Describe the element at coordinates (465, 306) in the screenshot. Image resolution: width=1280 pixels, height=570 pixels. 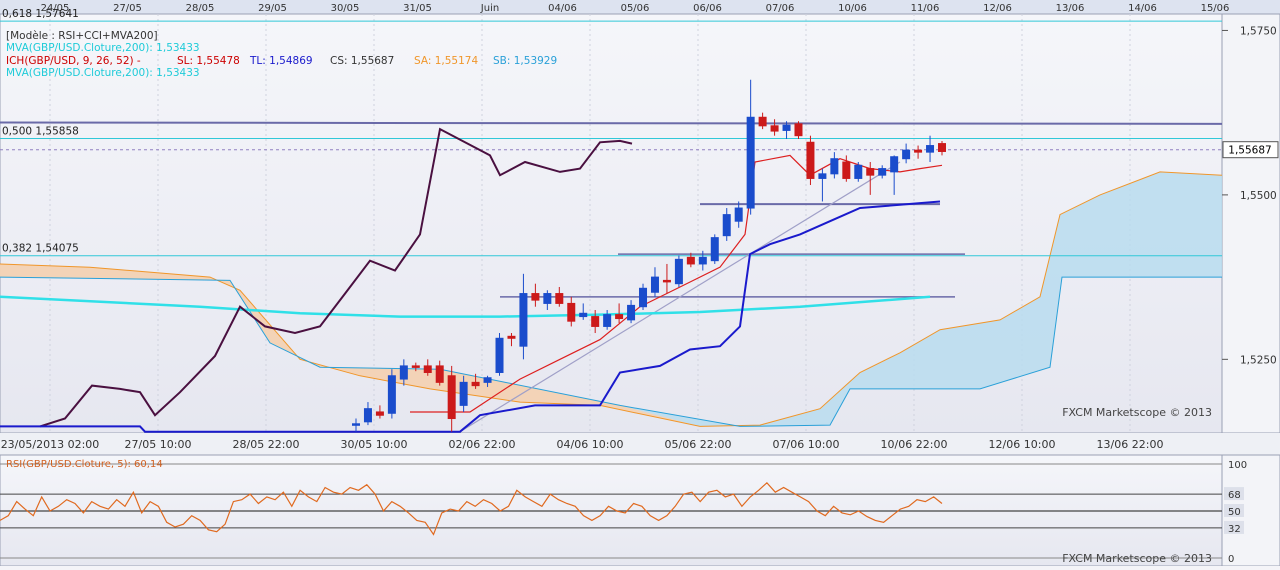
I see `mva200-line` at that location.